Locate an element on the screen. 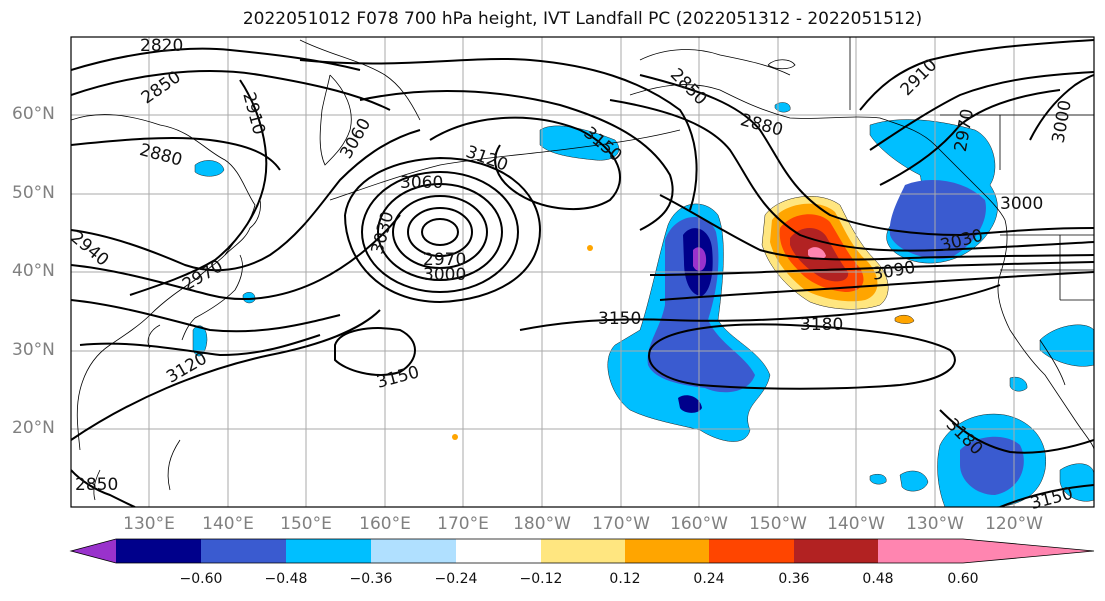  longitude-label: 170°E is located at coordinates (463, 524).